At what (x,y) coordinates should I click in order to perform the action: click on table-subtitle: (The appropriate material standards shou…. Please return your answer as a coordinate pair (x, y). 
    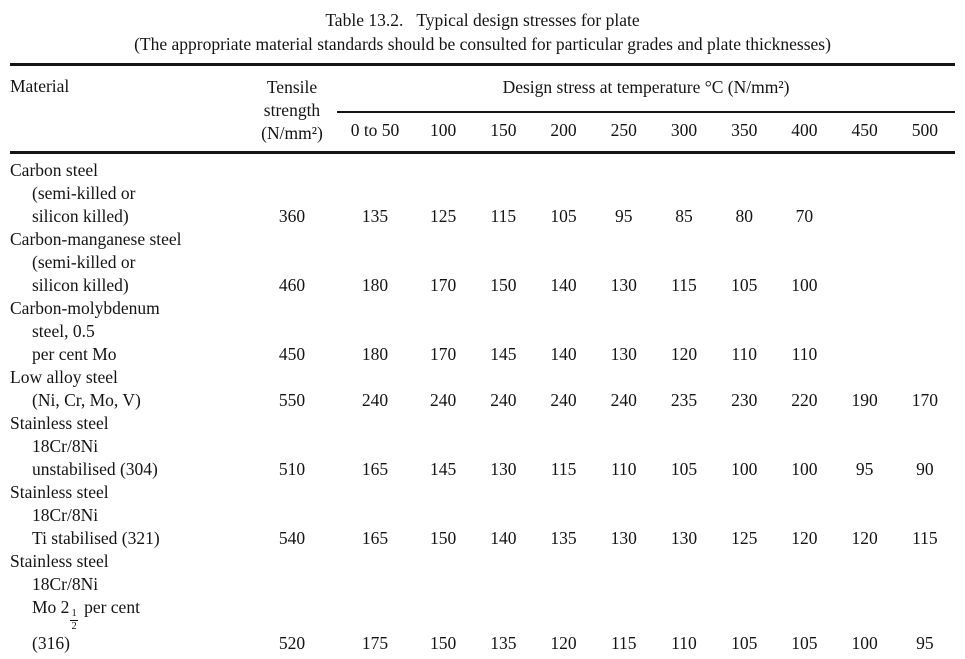
    Looking at the image, I should click on (482, 44).